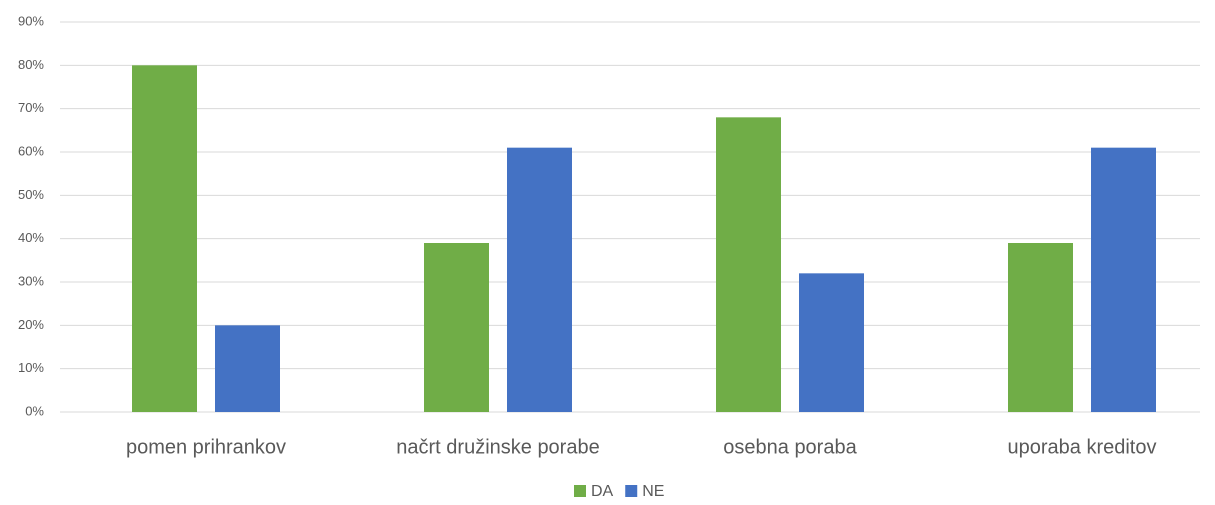  What do you see at coordinates (31, 150) in the screenshot?
I see `y-tick-label: 60%` at bounding box center [31, 150].